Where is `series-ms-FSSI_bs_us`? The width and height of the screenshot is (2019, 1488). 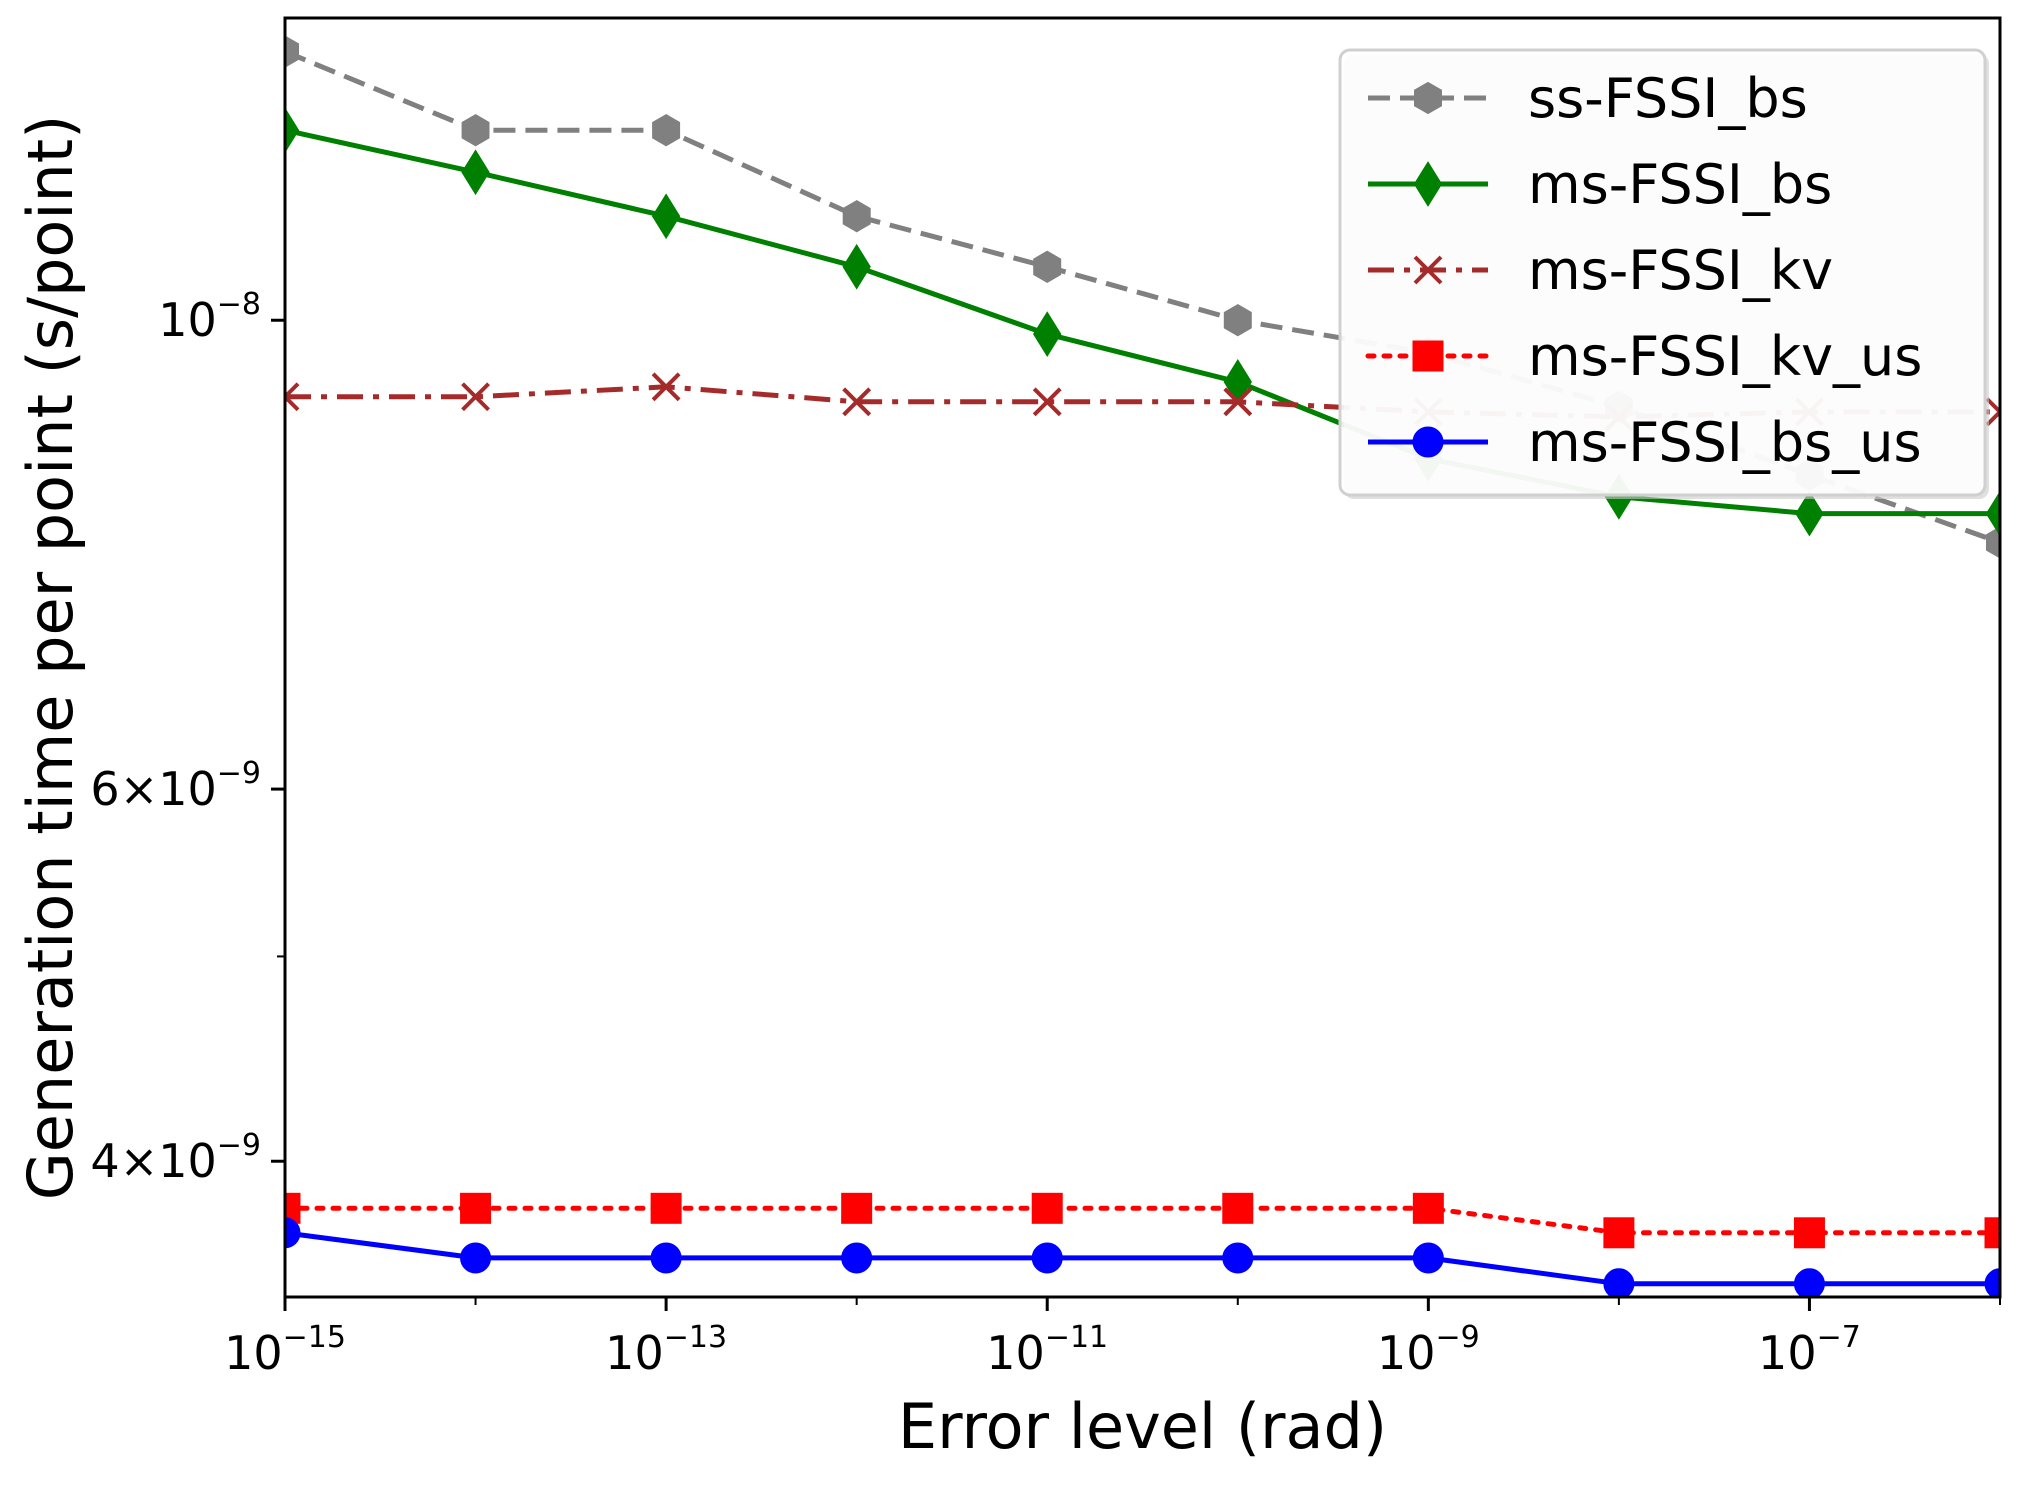 series-ms-FSSI_bs_us is located at coordinates (1142, 1257).